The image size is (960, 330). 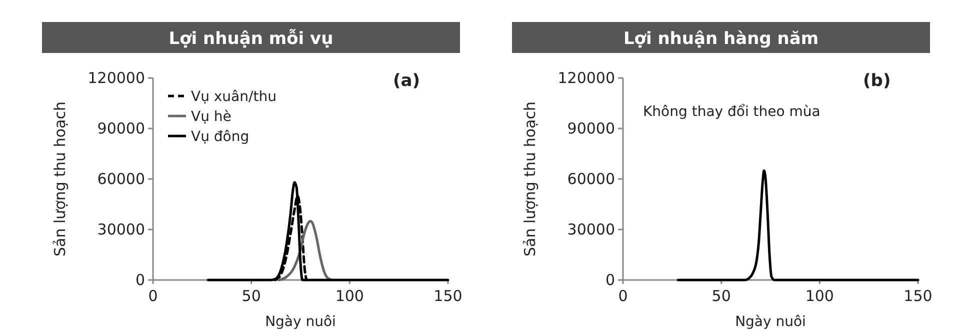 I want to click on legend-label: Vụ hè, so click(x=211, y=117).